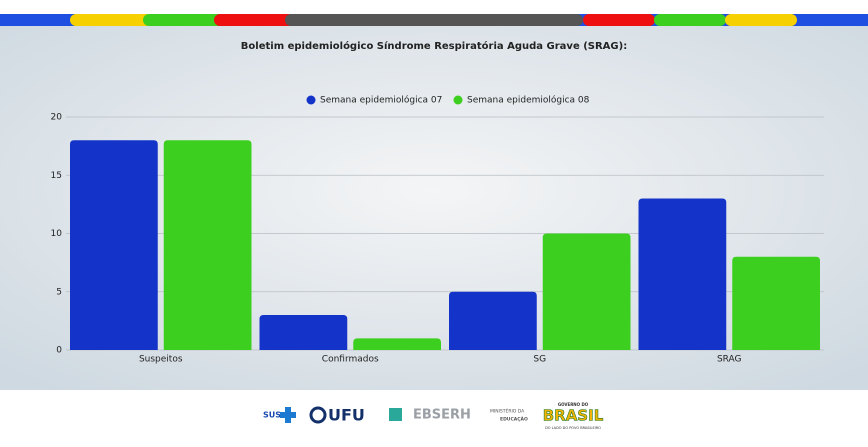  What do you see at coordinates (729, 360) in the screenshot?
I see `x-tick-label: SRAG` at bounding box center [729, 360].